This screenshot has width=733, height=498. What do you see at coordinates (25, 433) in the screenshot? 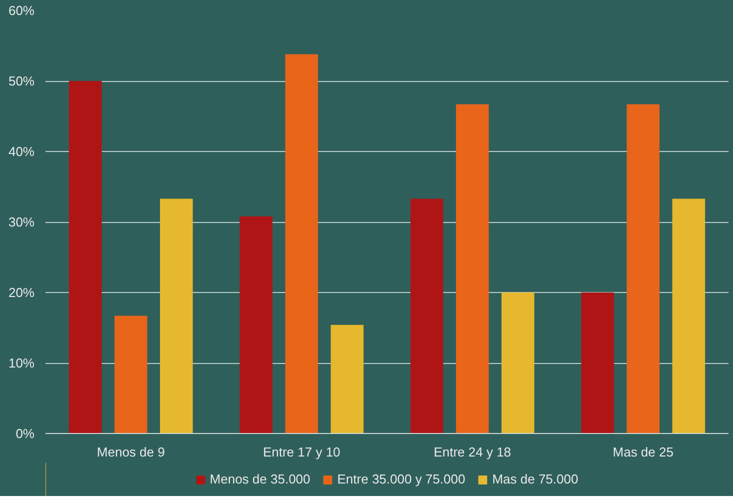
I see `y-tick-label: 0%` at bounding box center [25, 433].